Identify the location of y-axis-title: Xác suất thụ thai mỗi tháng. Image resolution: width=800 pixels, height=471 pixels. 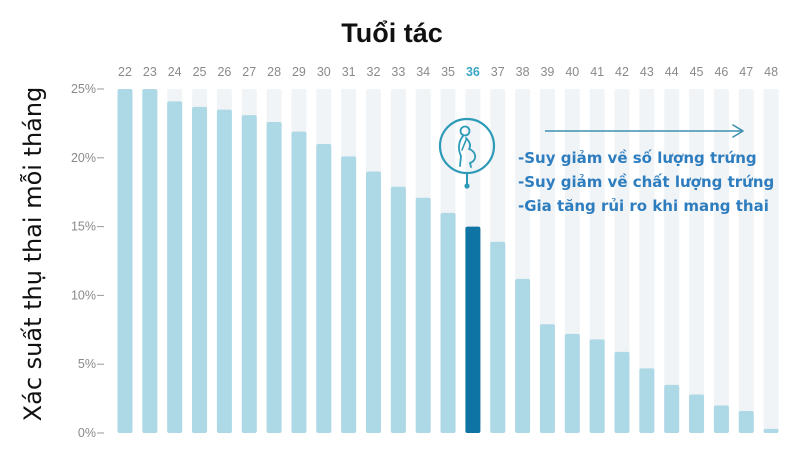
(32, 254).